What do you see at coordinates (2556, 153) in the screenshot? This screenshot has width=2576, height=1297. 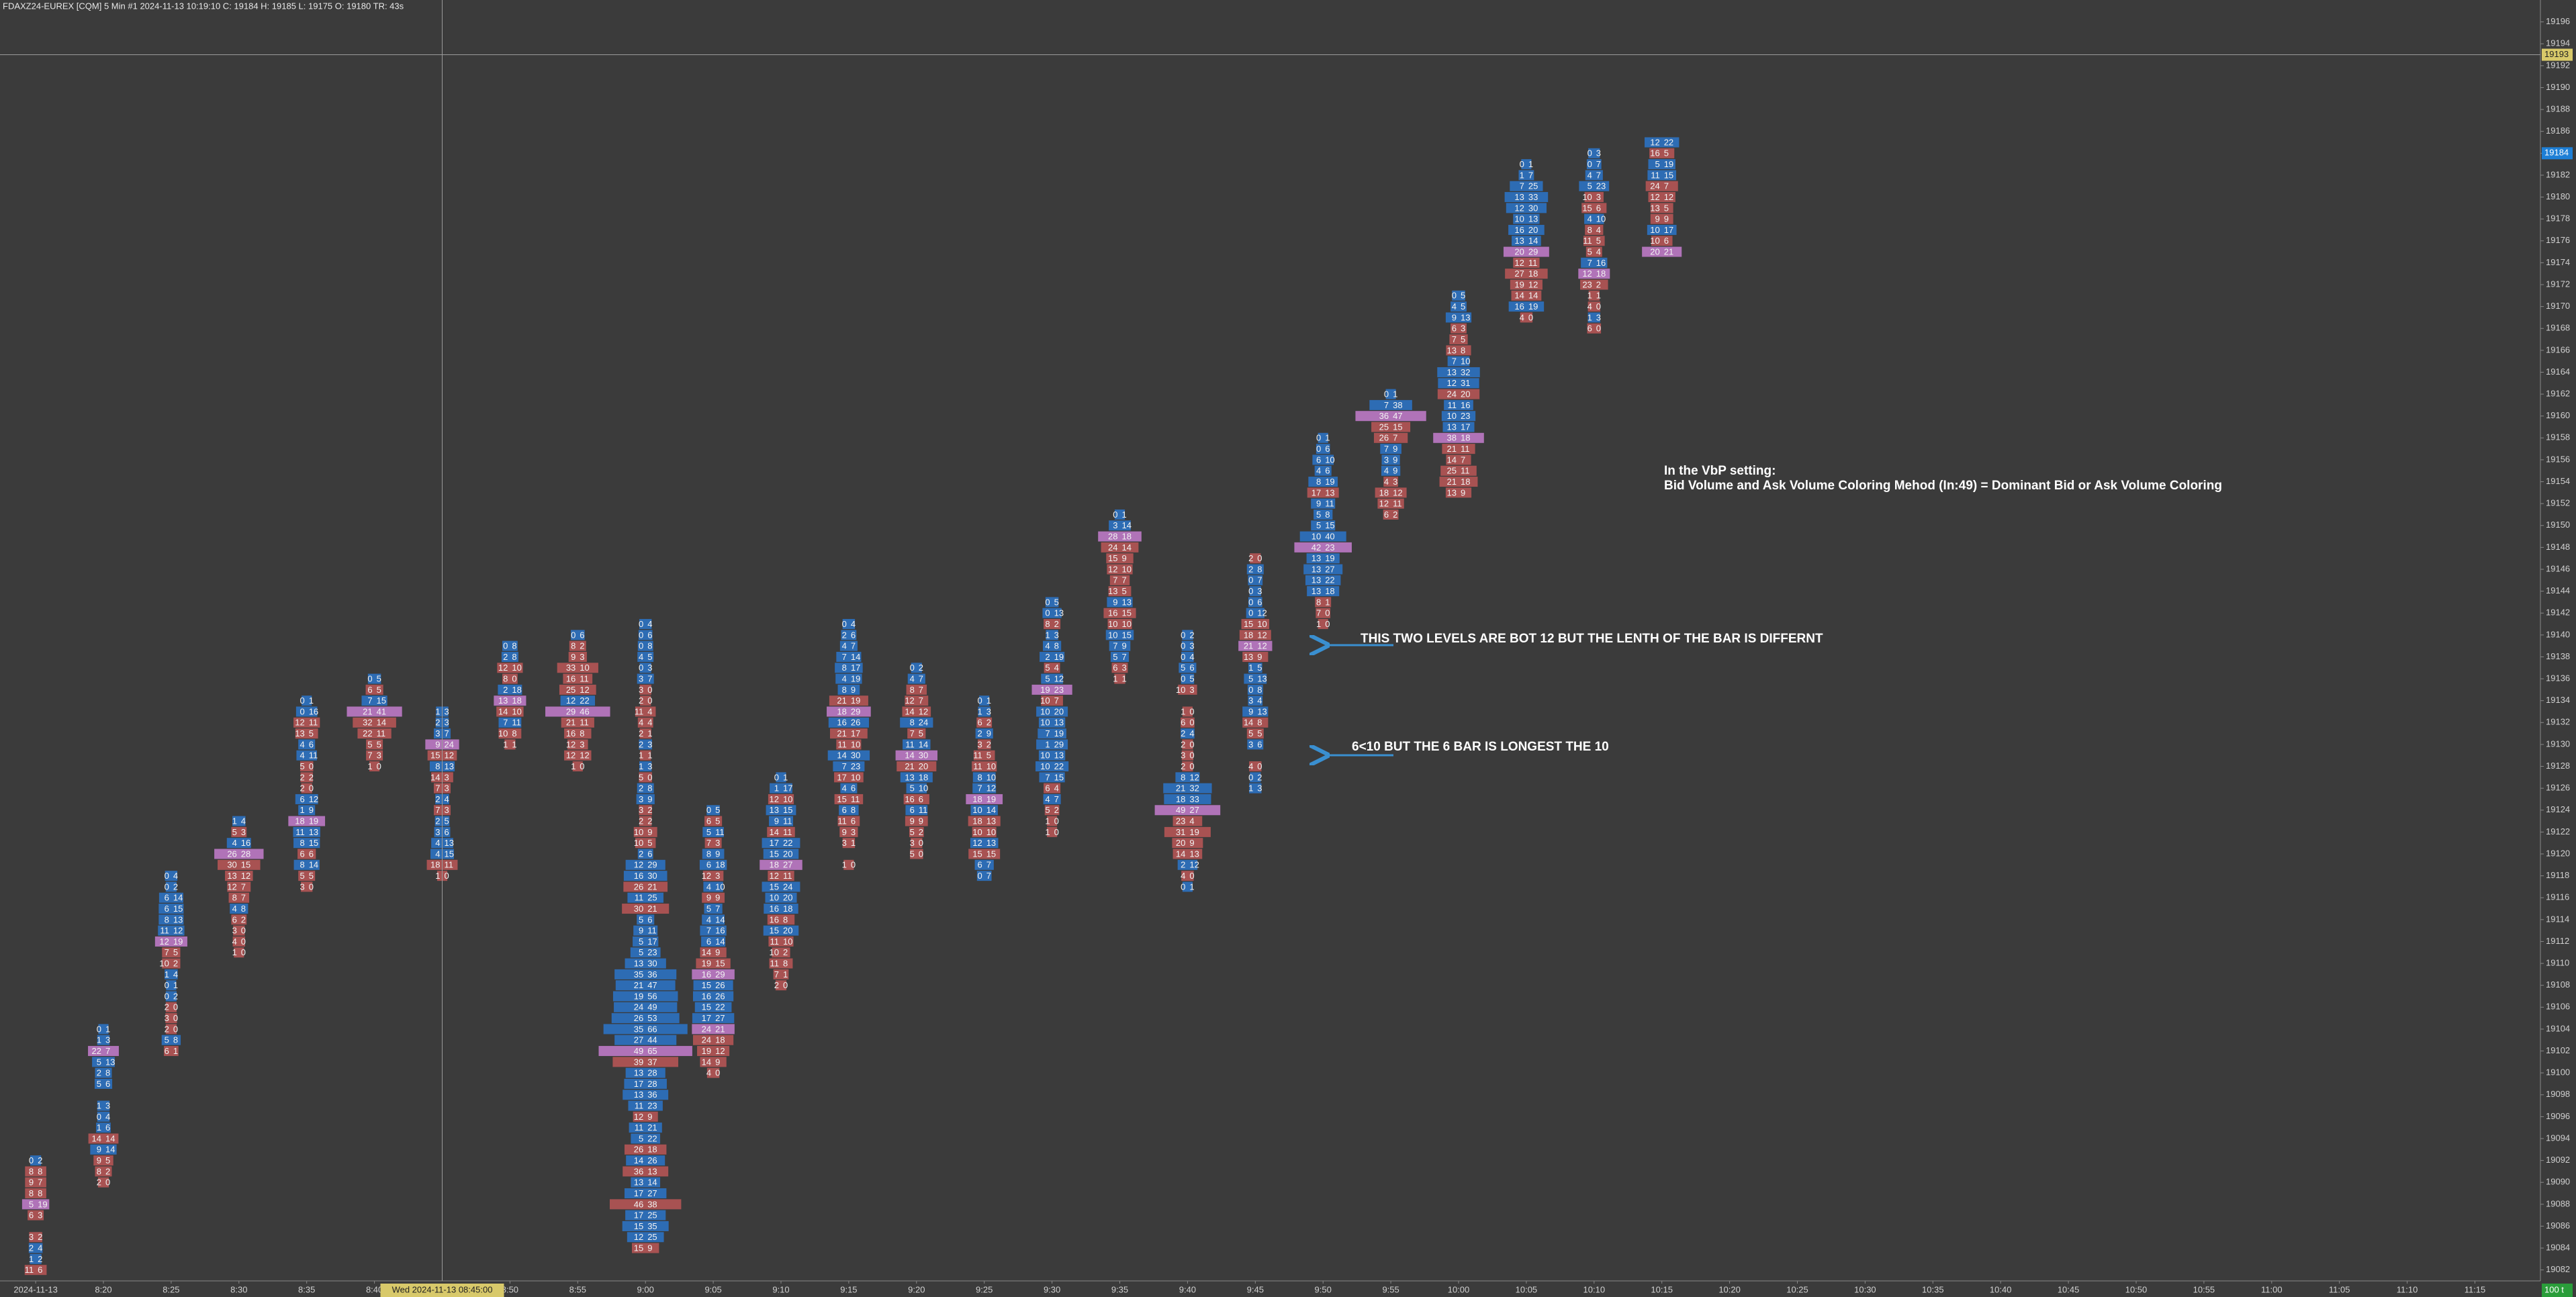 I see `last-price: 19184` at bounding box center [2556, 153].